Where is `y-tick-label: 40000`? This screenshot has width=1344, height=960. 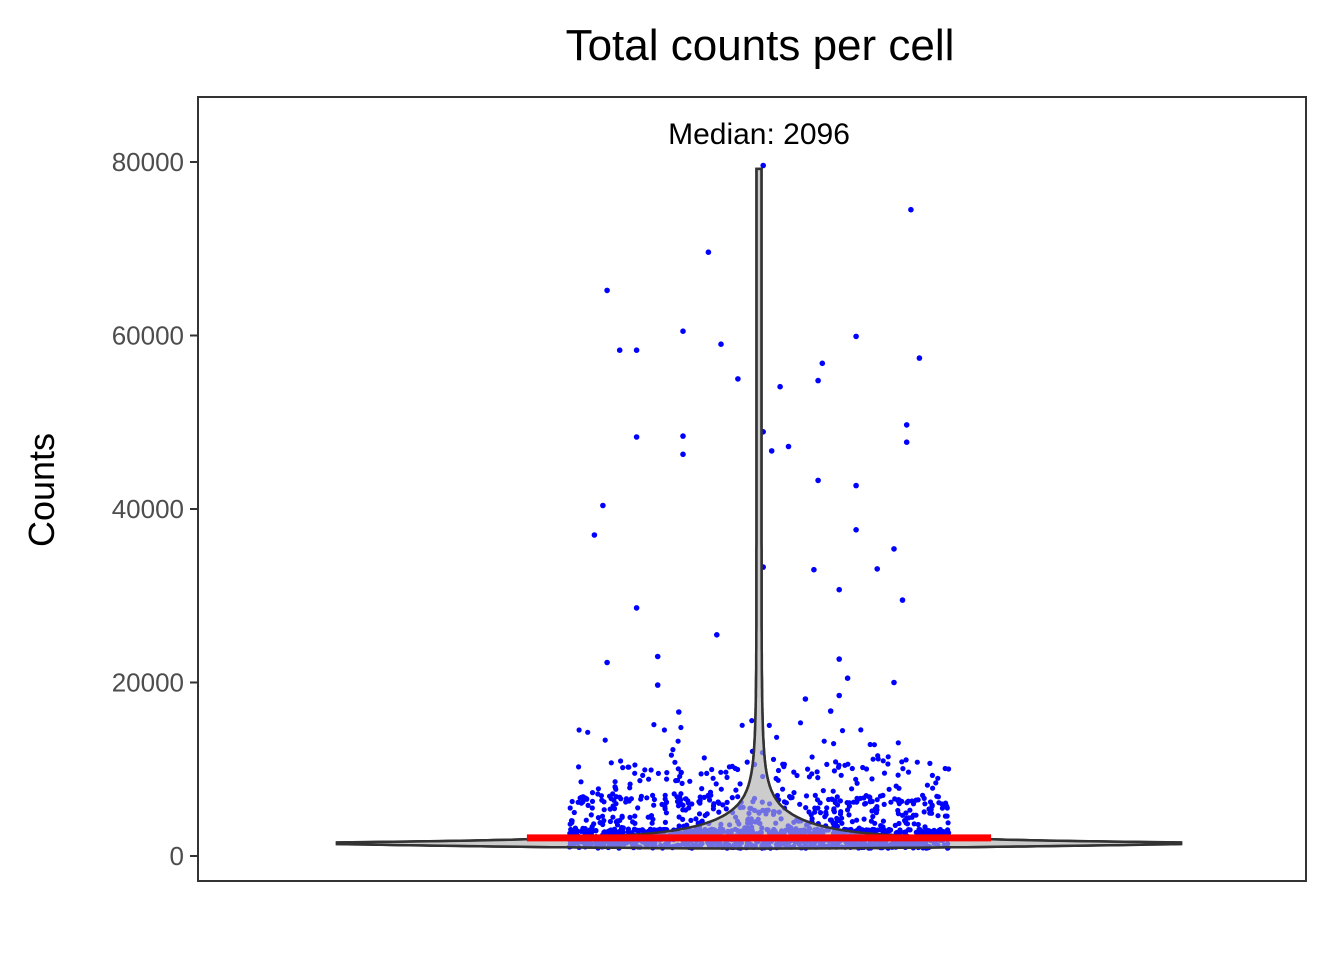 y-tick-label: 40000 is located at coordinates (148, 509).